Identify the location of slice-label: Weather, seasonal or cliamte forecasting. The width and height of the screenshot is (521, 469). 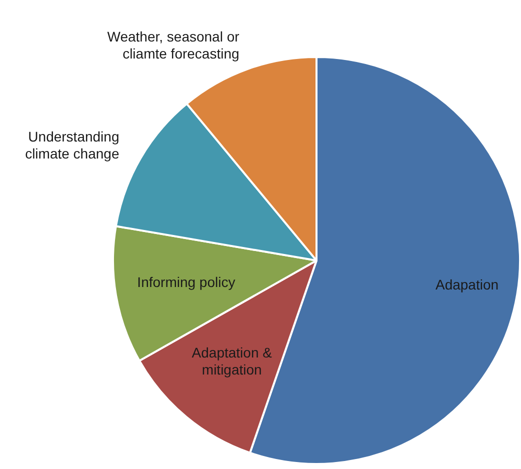
(173, 45).